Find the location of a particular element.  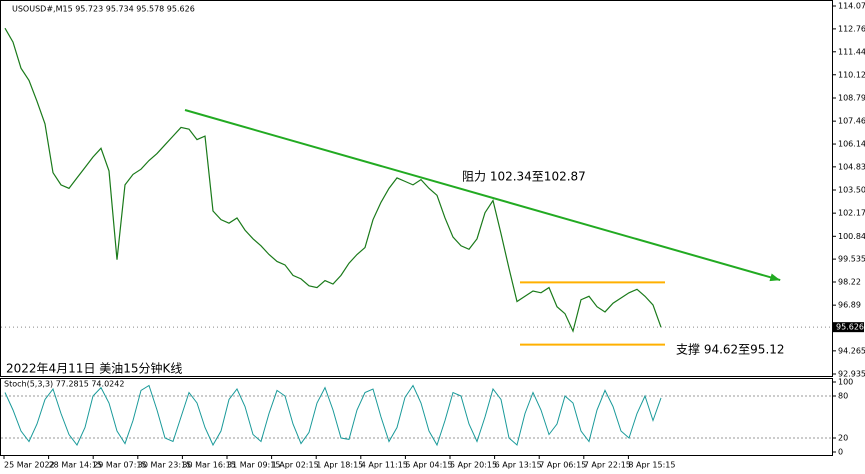

x-tick-label: 29 Mar 07:15 is located at coordinates (119, 465).